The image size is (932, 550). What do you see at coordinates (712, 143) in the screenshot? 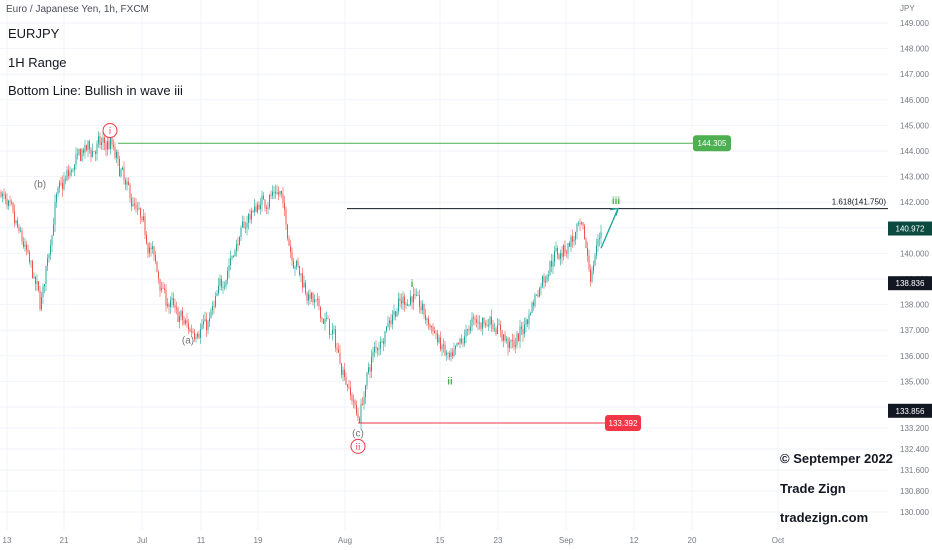
I see `level-144-label: 144.305` at bounding box center [712, 143].